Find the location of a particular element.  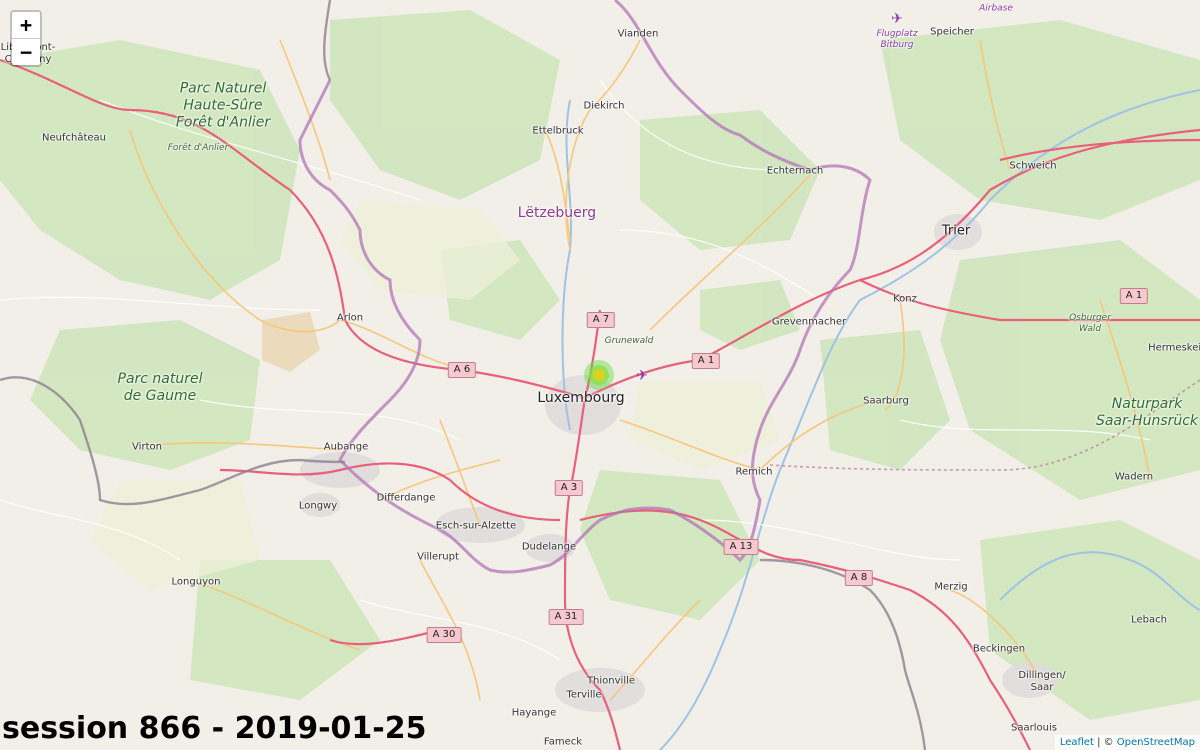

road-shield: A 7 is located at coordinates (601, 320).